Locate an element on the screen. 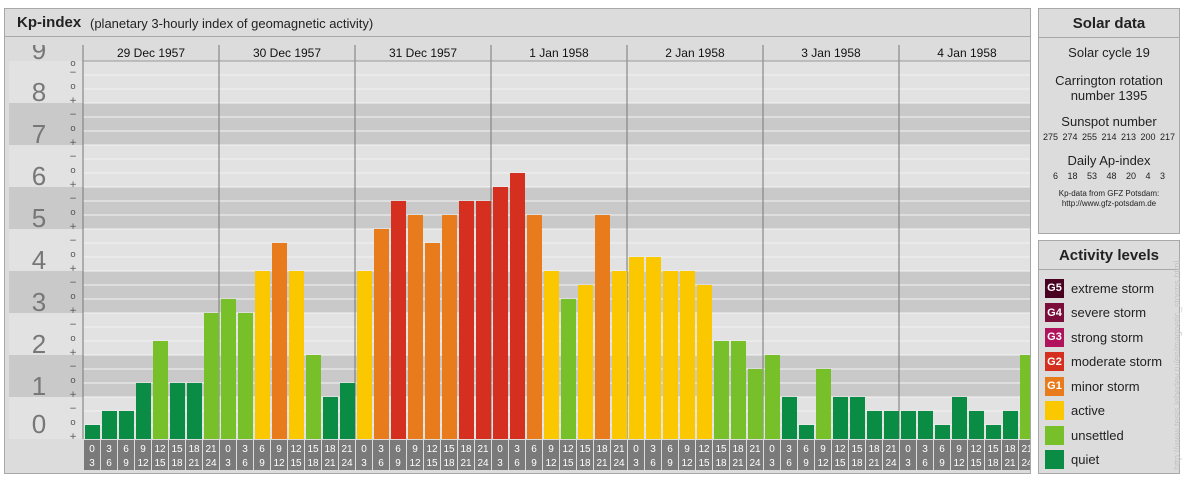 This screenshot has height=480, width=1184. carrington-label: Carrington rotation is located at coordinates (1109, 80).